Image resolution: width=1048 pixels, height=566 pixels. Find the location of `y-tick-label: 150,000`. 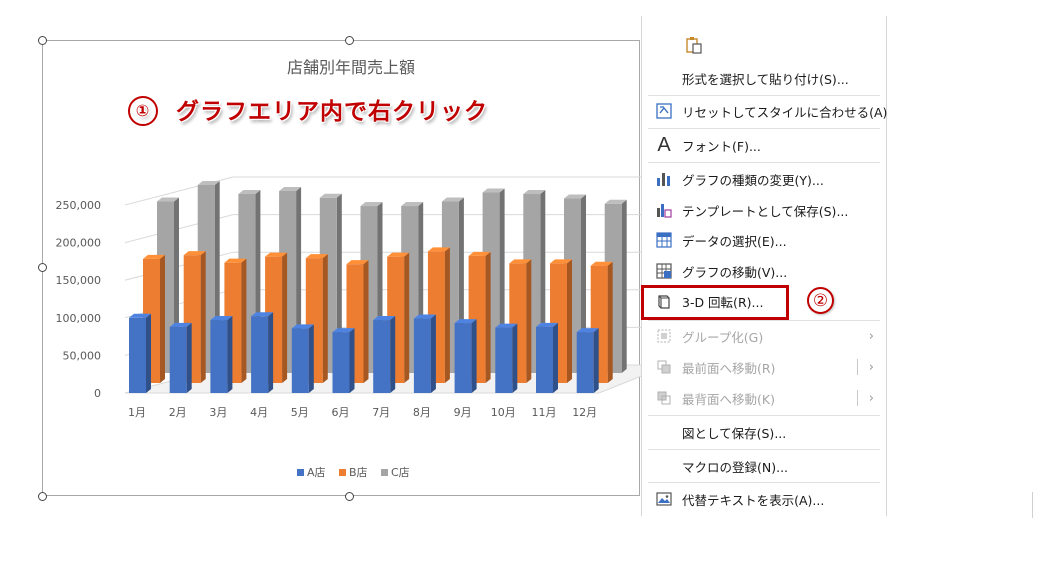

y-tick-label: 150,000 is located at coordinates (79, 280).